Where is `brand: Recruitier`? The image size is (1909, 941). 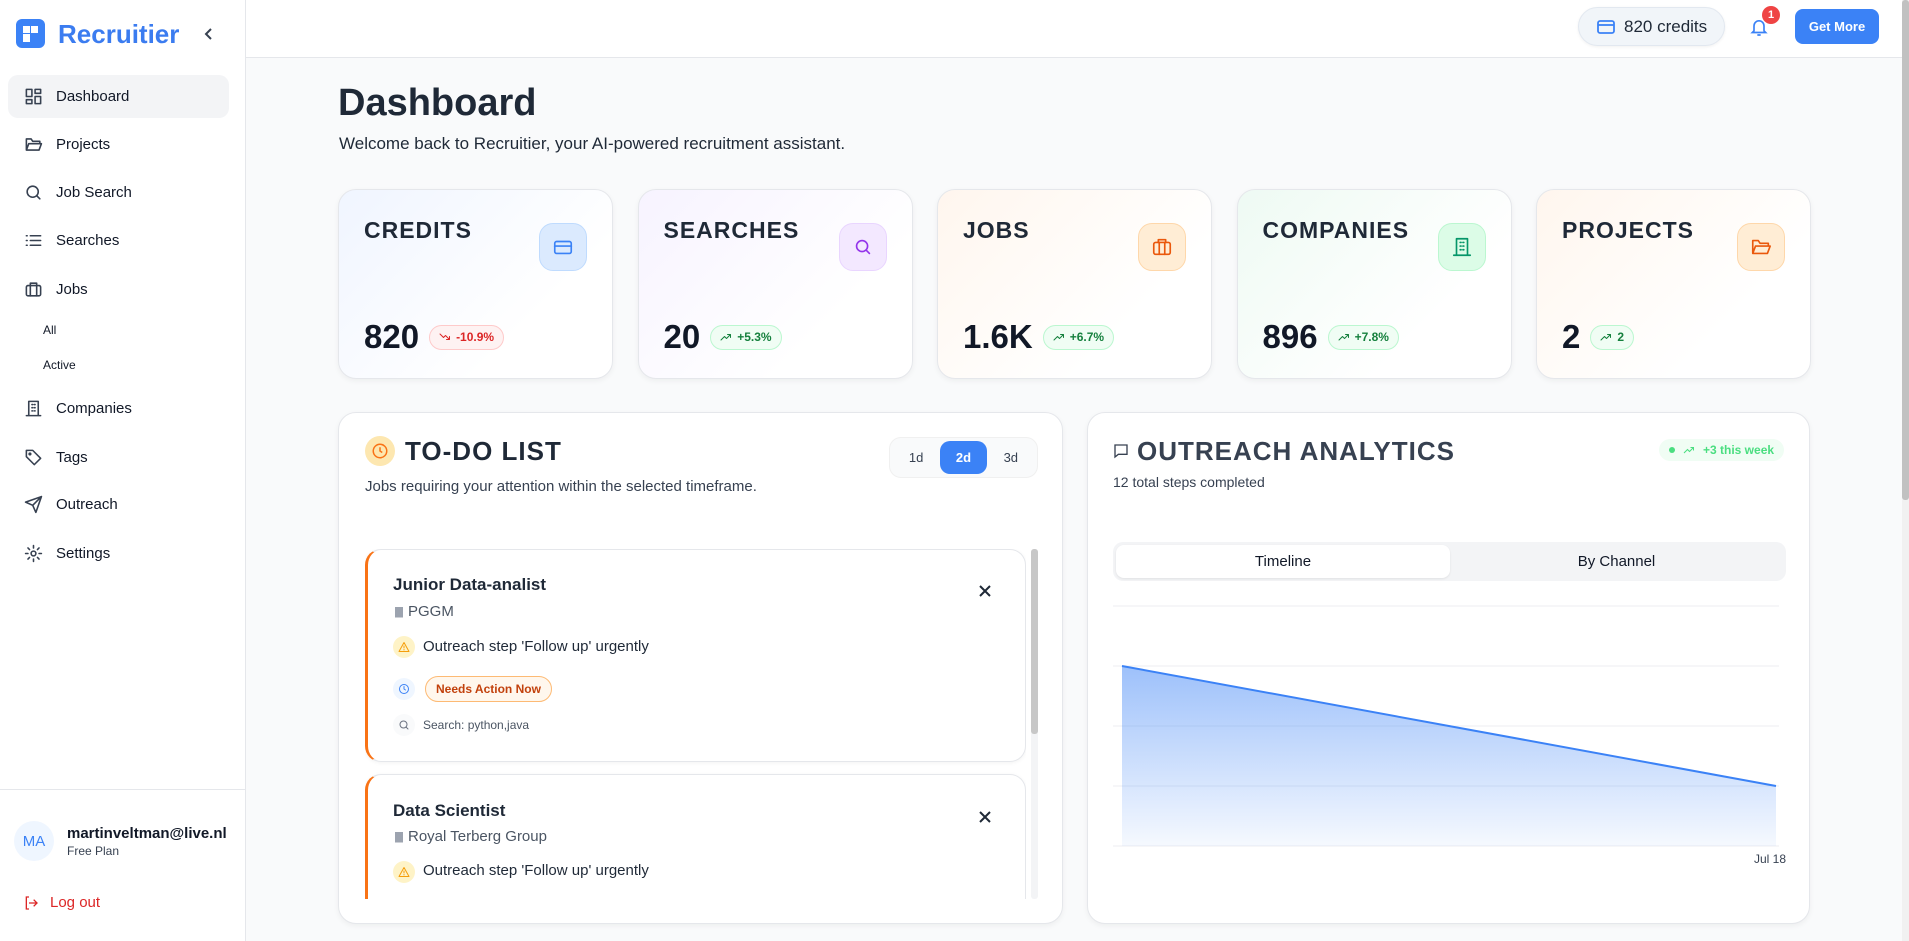
brand: Recruitier is located at coordinates (119, 34).